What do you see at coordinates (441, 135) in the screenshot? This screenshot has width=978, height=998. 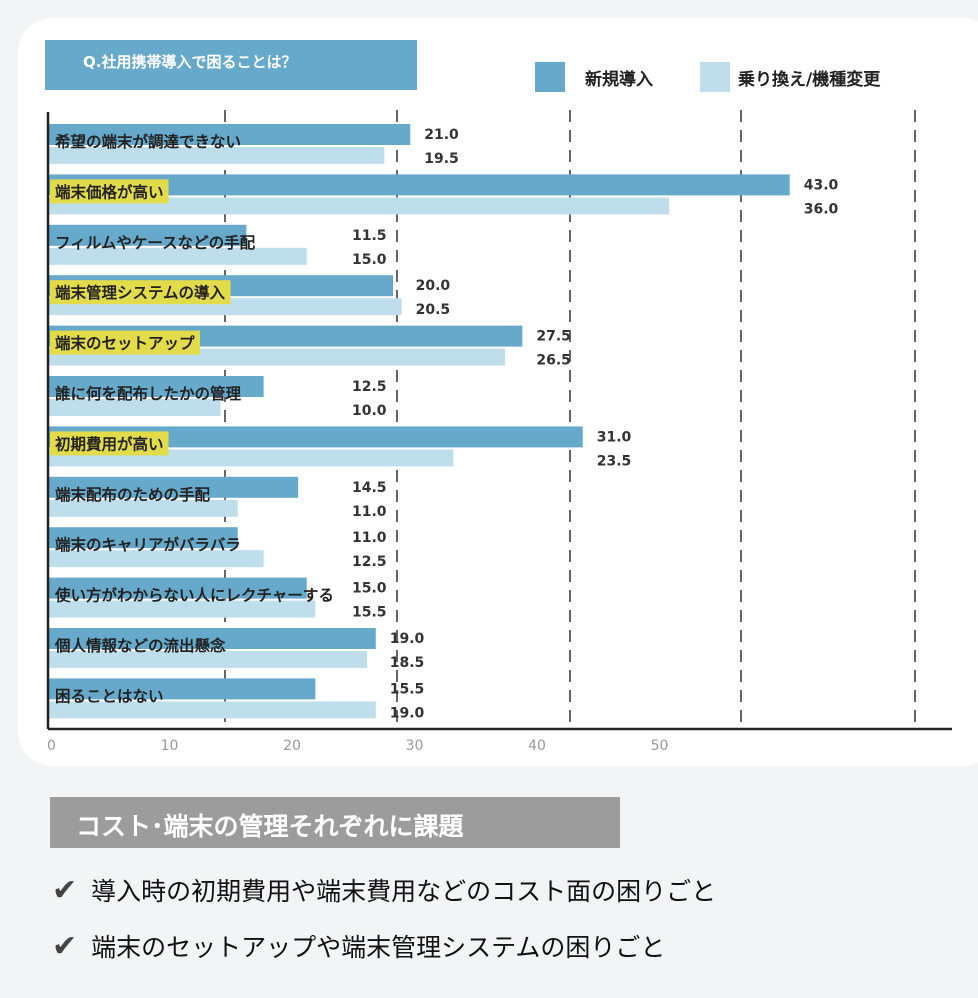 I see `data-label-new: 21.0` at bounding box center [441, 135].